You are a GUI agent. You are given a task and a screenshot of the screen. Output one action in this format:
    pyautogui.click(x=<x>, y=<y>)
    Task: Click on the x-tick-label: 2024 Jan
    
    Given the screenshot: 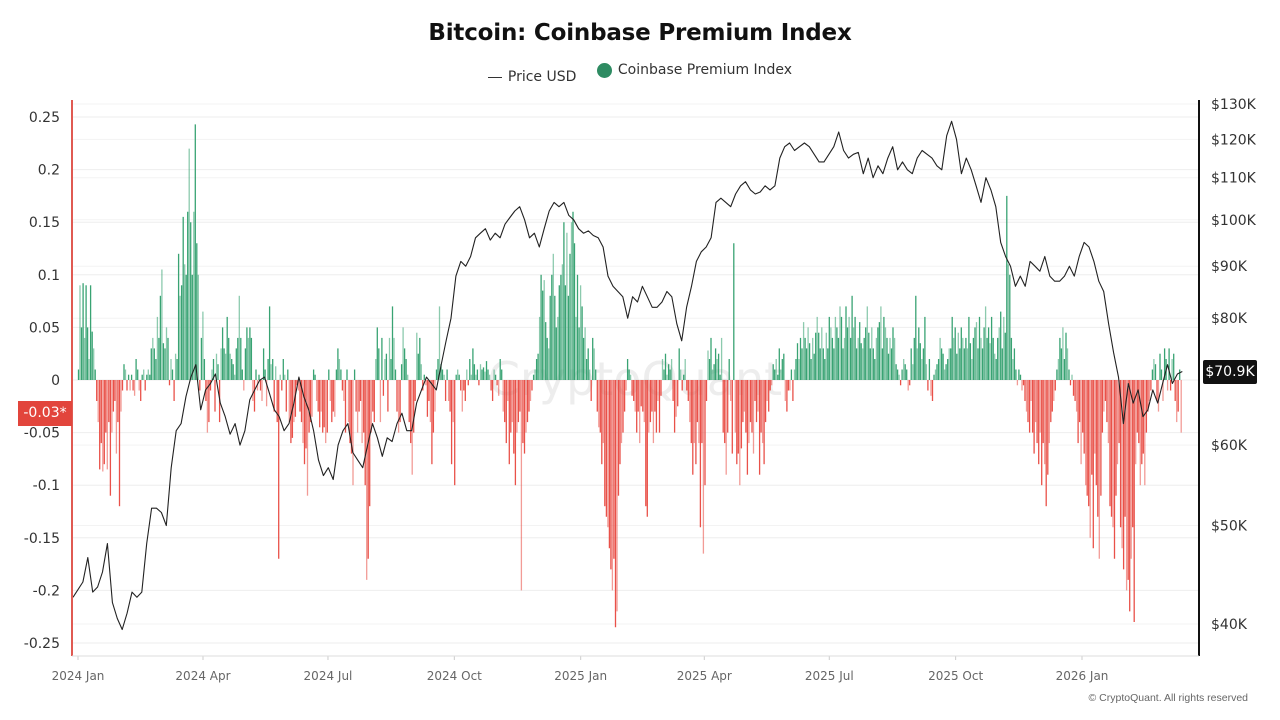 What is the action you would take?
    pyautogui.click(x=78, y=676)
    